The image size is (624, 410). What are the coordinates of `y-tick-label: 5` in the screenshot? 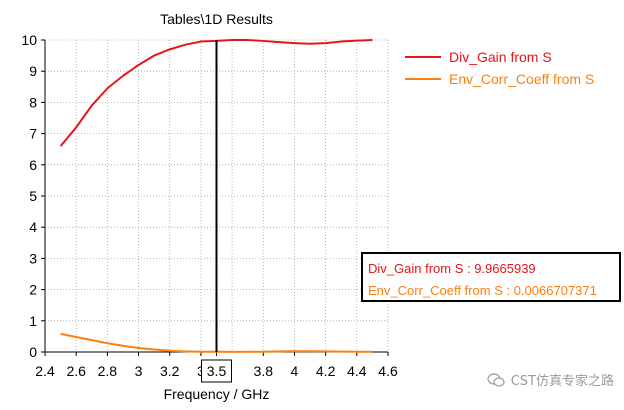 It's located at (33, 196).